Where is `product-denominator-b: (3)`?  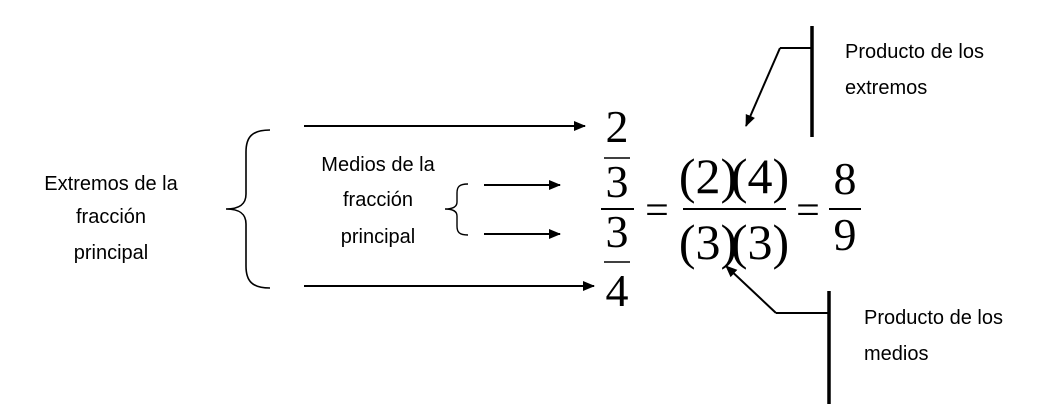 product-denominator-b: (3) is located at coordinates (760, 242).